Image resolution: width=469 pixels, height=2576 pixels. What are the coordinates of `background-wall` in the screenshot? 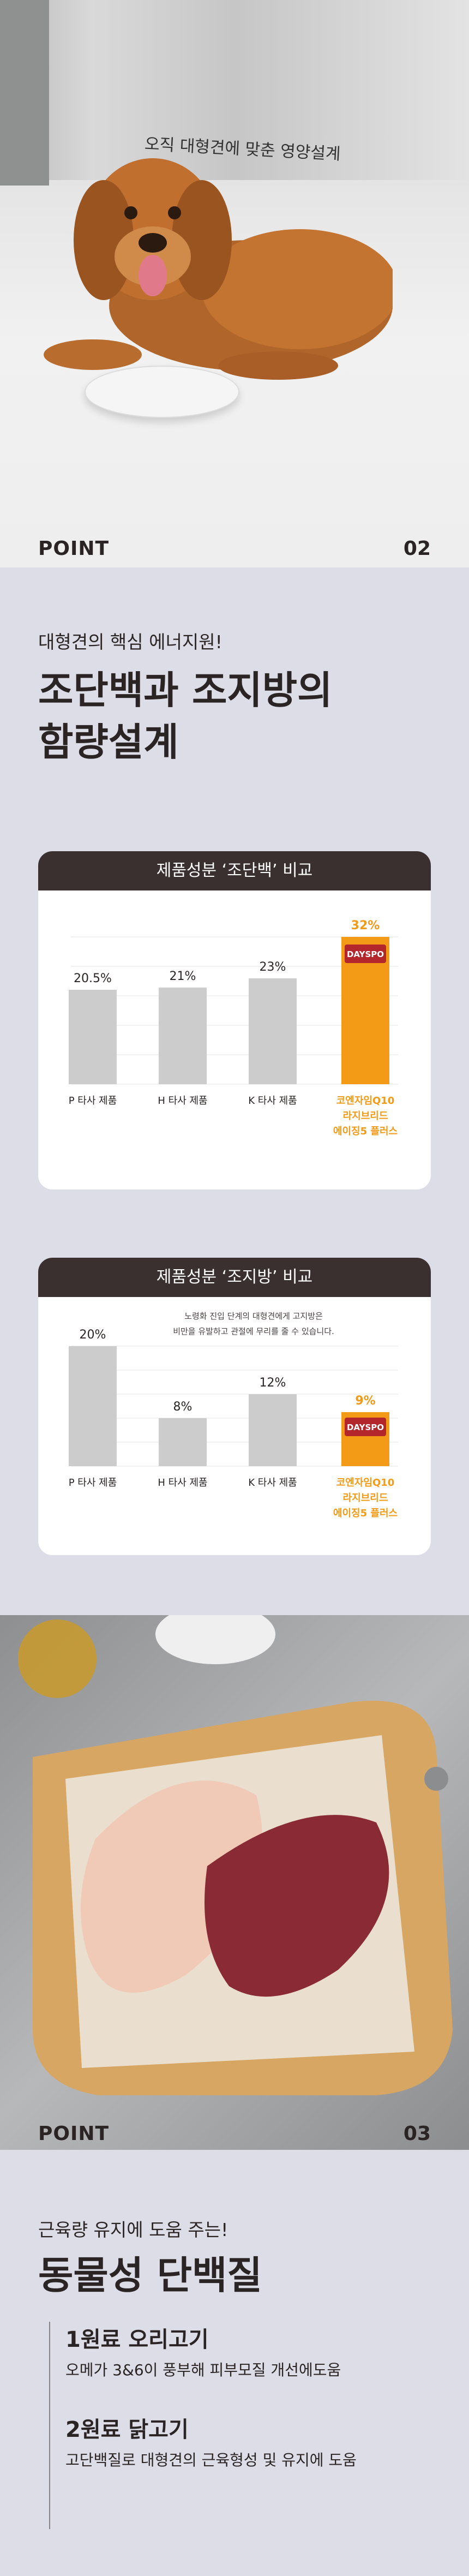 It's located at (234, 90).